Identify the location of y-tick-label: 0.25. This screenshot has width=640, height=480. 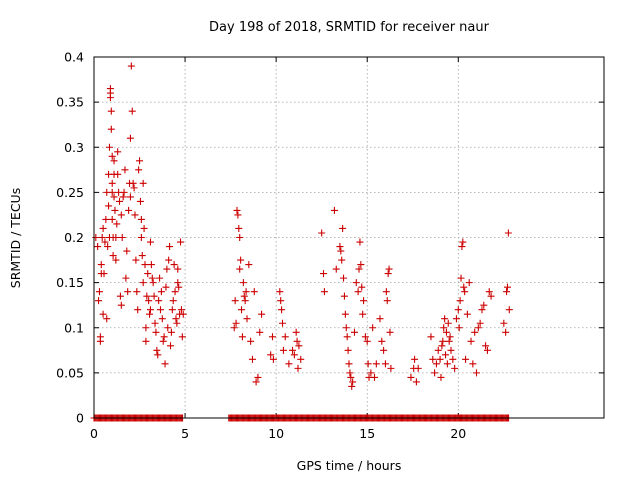
(70, 192).